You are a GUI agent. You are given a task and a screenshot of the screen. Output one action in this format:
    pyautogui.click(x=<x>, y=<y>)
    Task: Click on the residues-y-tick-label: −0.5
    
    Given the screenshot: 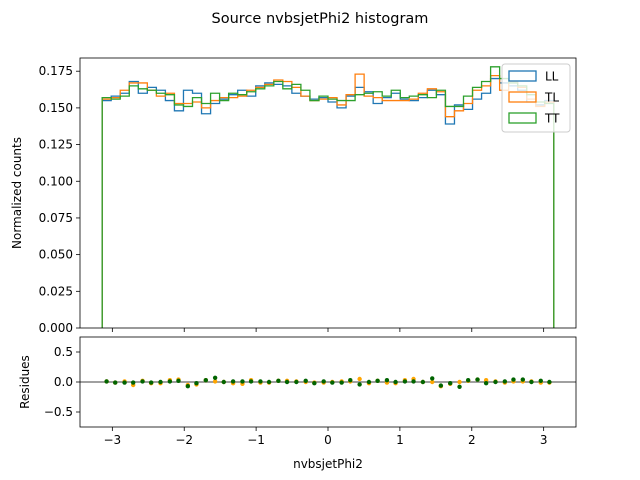 What is the action you would take?
    pyautogui.click(x=58, y=412)
    